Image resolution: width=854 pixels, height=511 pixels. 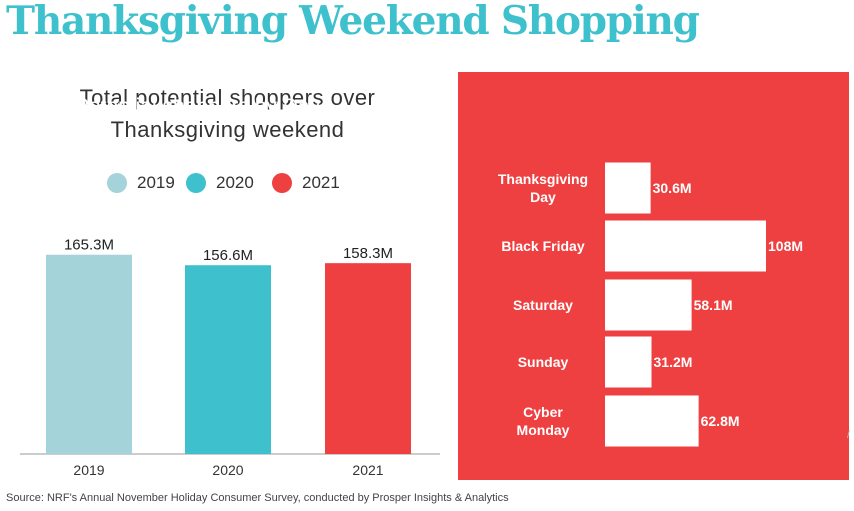 I want to click on bar-2020, so click(x=228, y=359).